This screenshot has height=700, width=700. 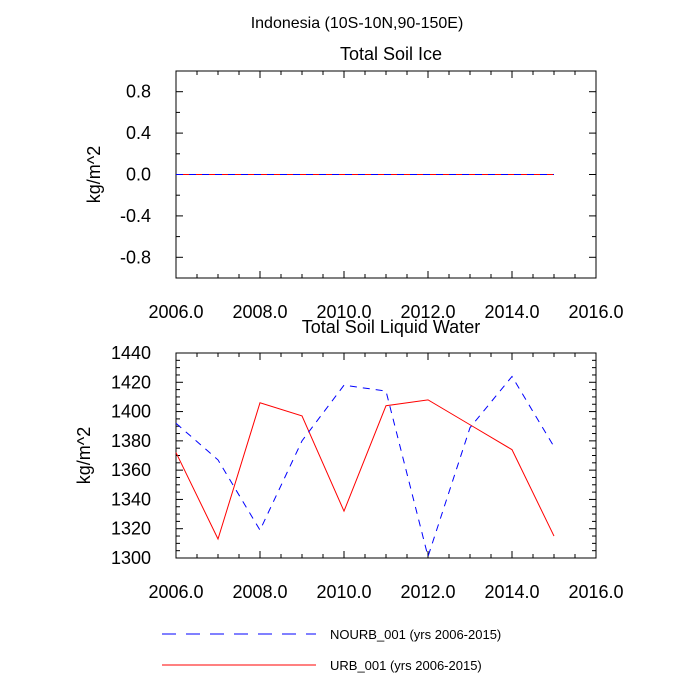 What do you see at coordinates (131, 558) in the screenshot?
I see `y-tick-label: 1300` at bounding box center [131, 558].